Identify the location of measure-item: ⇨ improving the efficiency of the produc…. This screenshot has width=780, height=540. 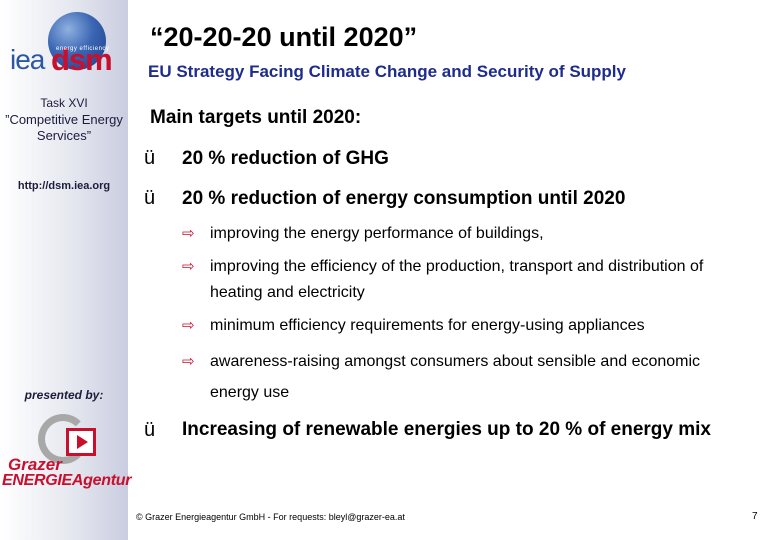
(477, 280).